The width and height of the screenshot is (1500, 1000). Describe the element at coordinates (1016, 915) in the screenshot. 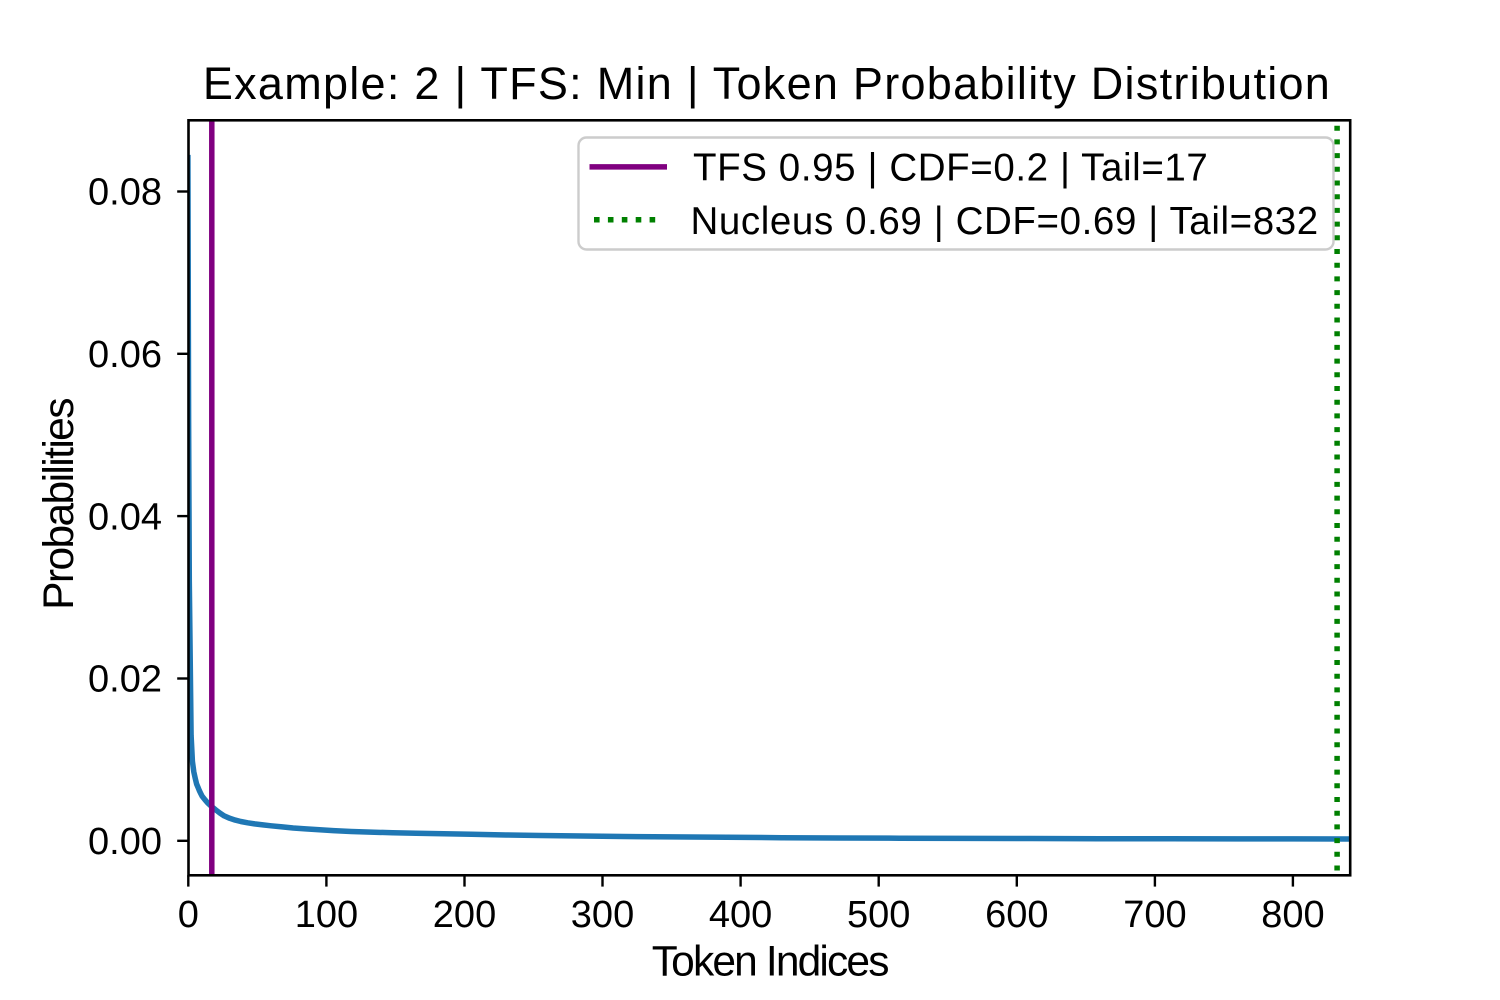

I see `svg-text: 600` at that location.